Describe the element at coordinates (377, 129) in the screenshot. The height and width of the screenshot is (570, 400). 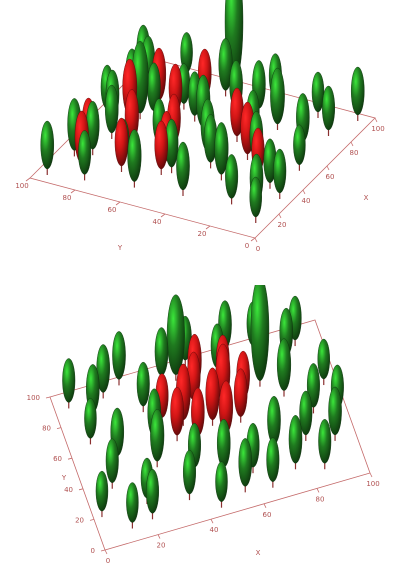
I see `x-tick-label: 100` at that location.